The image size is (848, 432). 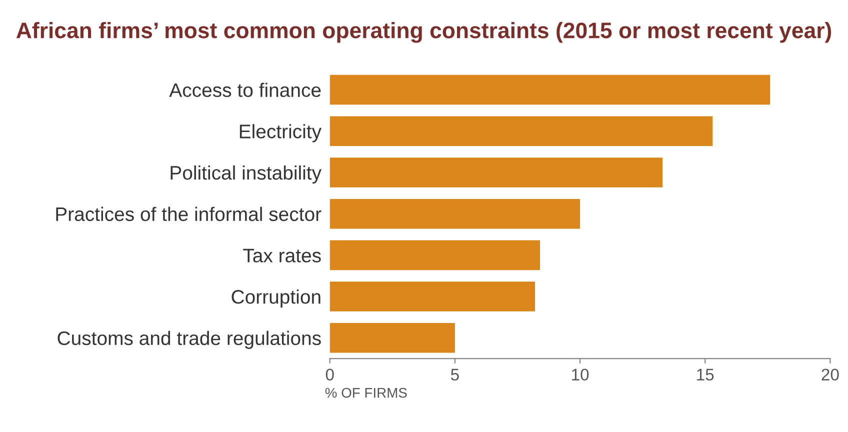 I want to click on chart-title: African firms’ most common operating constraints (2015 or most recent year), so click(x=424, y=32).